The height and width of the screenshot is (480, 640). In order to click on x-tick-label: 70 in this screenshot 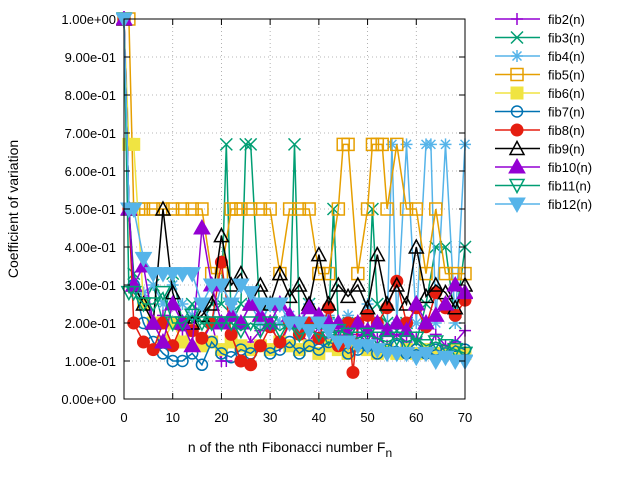, I will do `click(465, 417)`.